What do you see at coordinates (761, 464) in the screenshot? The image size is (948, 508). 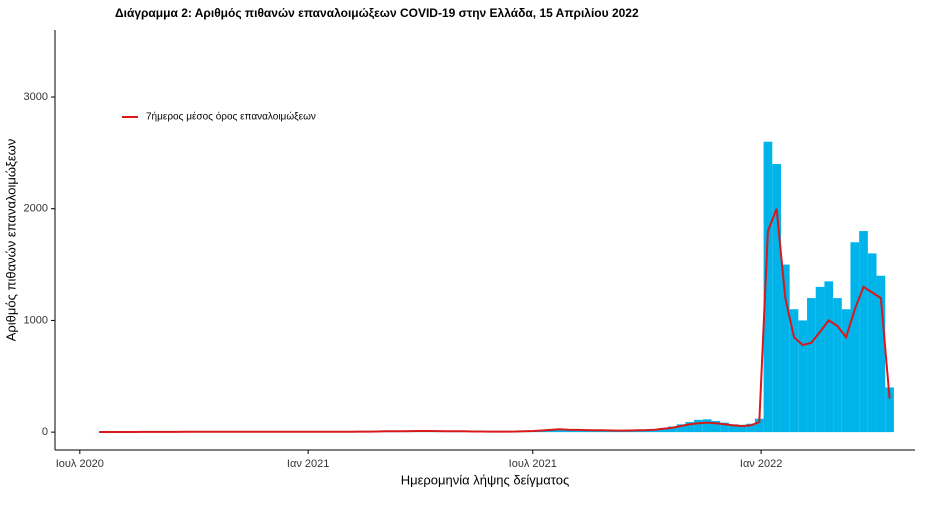 I see `x-tick-label: Ιαν 2022` at bounding box center [761, 464].